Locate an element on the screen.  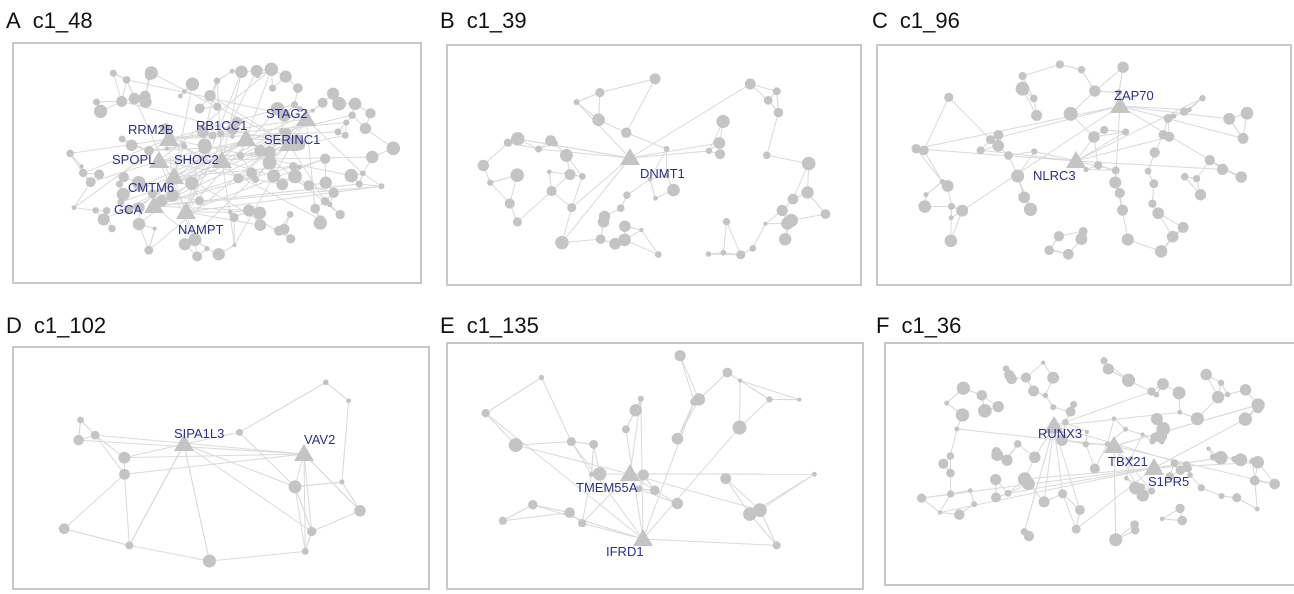
gene-label-zap70: ZAP70 is located at coordinates (1134, 95).